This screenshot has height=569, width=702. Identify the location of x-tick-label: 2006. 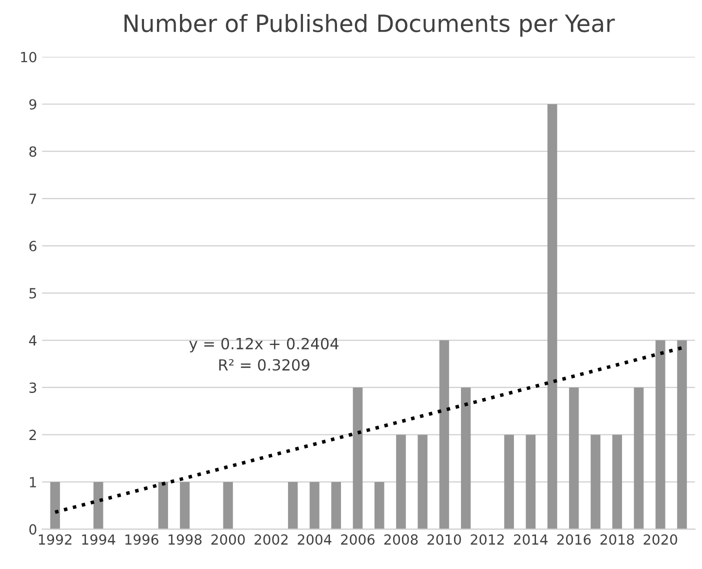
(358, 539).